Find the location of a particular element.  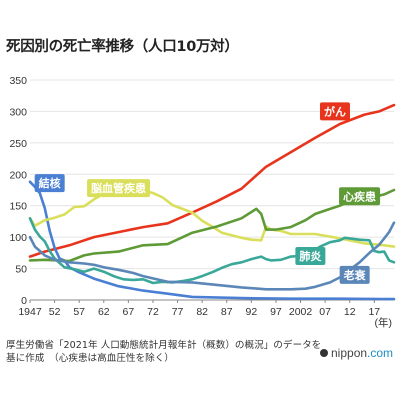

brand-name: nippon is located at coordinates (349, 353).